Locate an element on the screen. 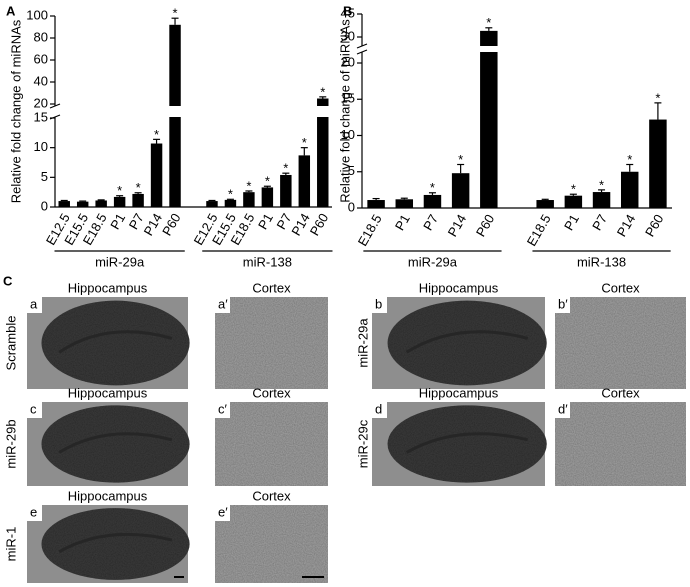 The height and width of the screenshot is (587, 690). y-tick-label: 45 is located at coordinates (348, 12).